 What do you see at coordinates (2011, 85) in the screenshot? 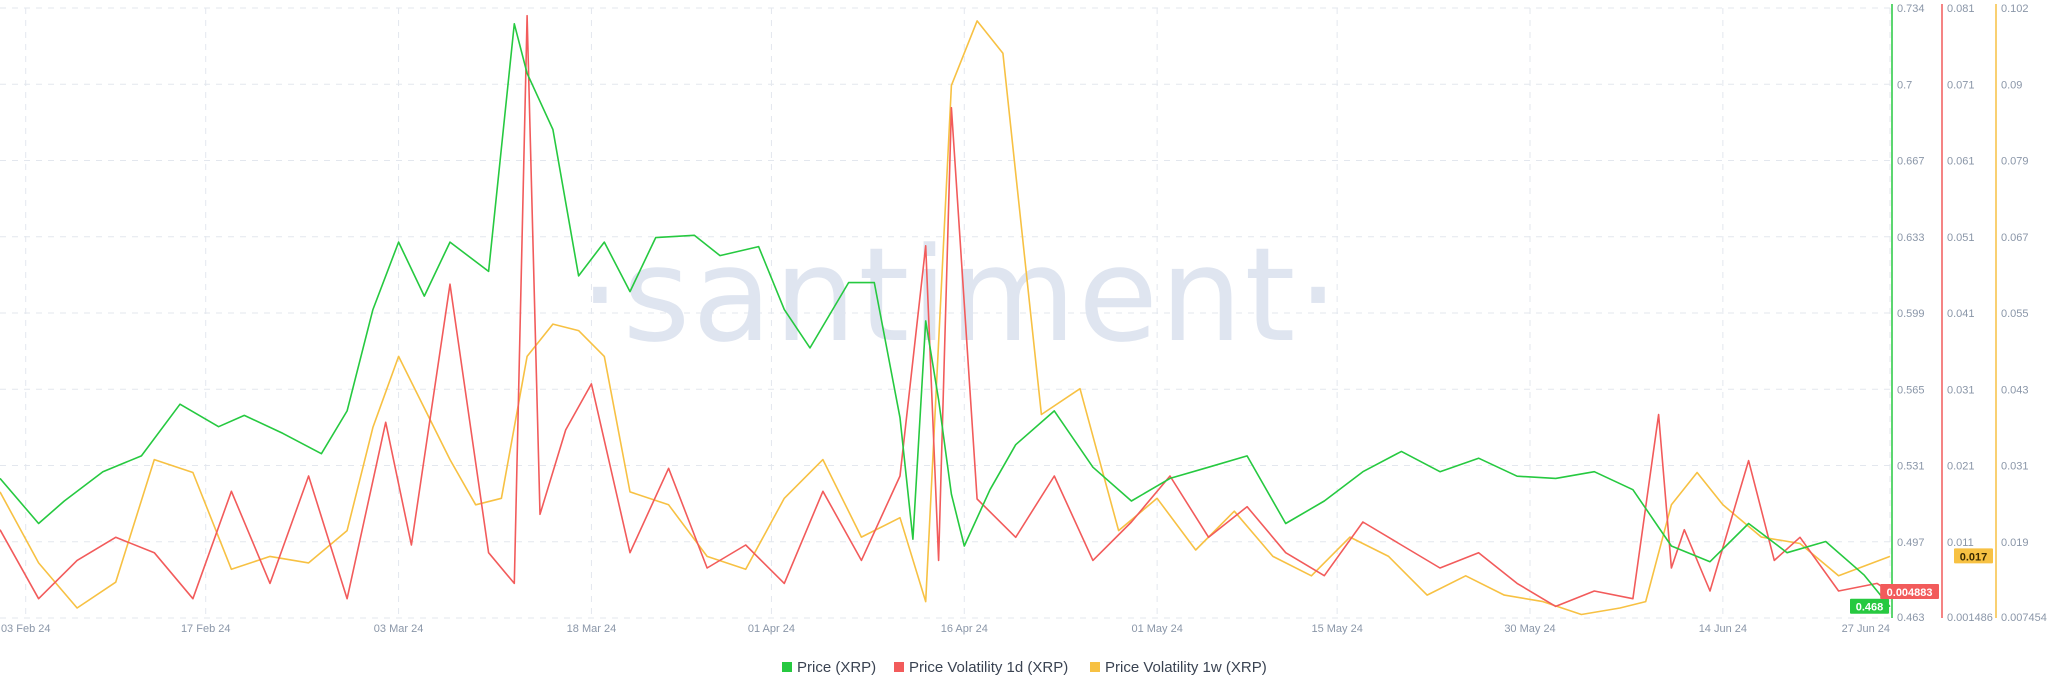
I see `y-tick-label-vol1w: 0.09` at bounding box center [2011, 85].